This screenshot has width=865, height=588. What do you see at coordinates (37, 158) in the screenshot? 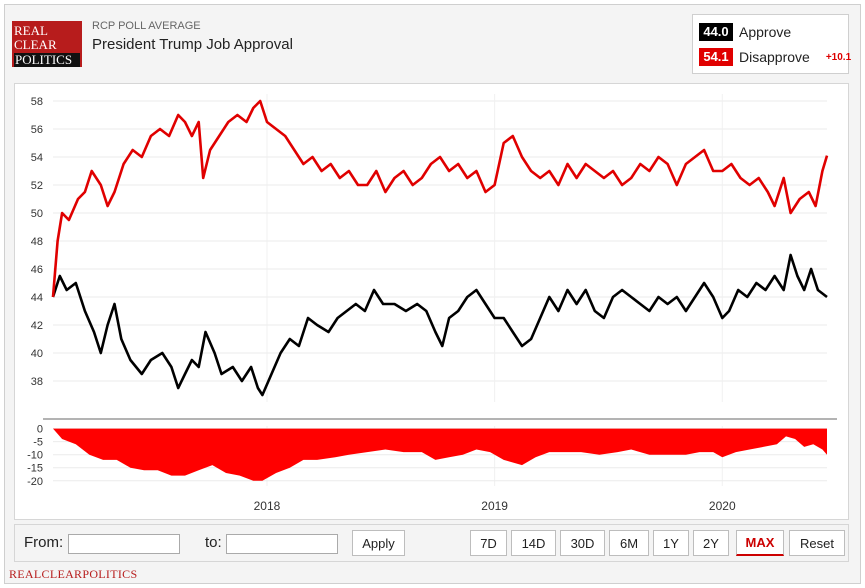
I see `y-tick-label: 54` at bounding box center [37, 158].